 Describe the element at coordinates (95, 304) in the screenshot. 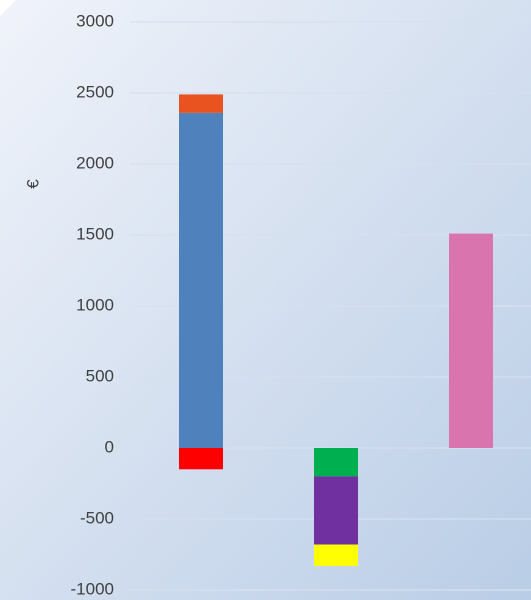

I see `y-tick-label: 1000` at that location.